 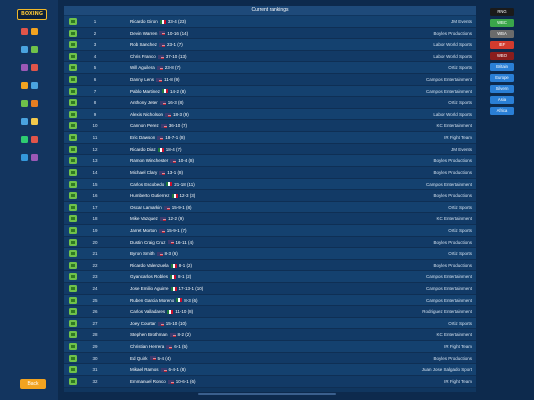 What do you see at coordinates (158, 91) in the screenshot?
I see `boxer-name-cell: Pablo Martinez 14-2 (8)` at bounding box center [158, 91].